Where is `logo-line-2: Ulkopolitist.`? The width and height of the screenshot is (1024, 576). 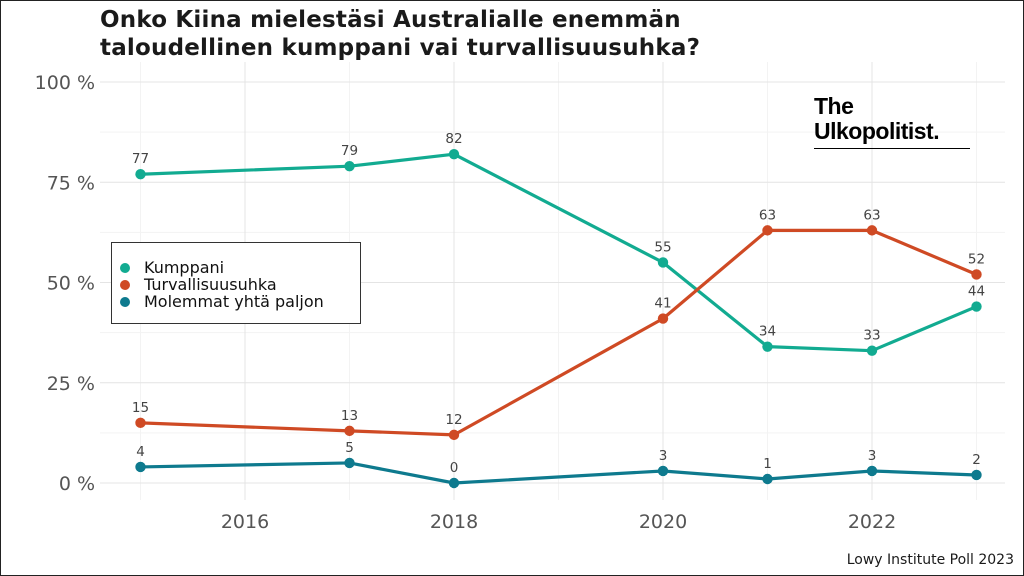
logo-line-2: Ulkopolitist. is located at coordinates (877, 131).